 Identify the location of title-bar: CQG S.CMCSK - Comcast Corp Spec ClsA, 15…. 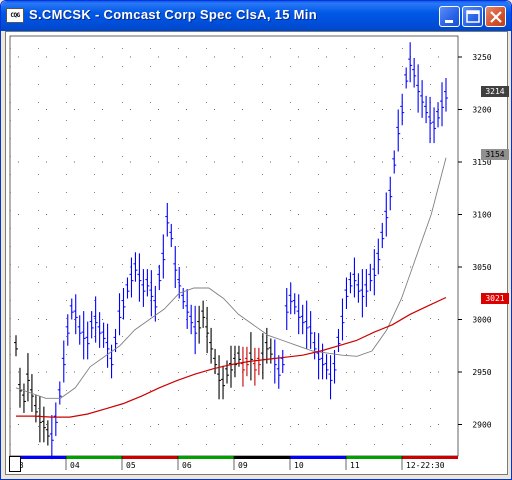
(256, 16).